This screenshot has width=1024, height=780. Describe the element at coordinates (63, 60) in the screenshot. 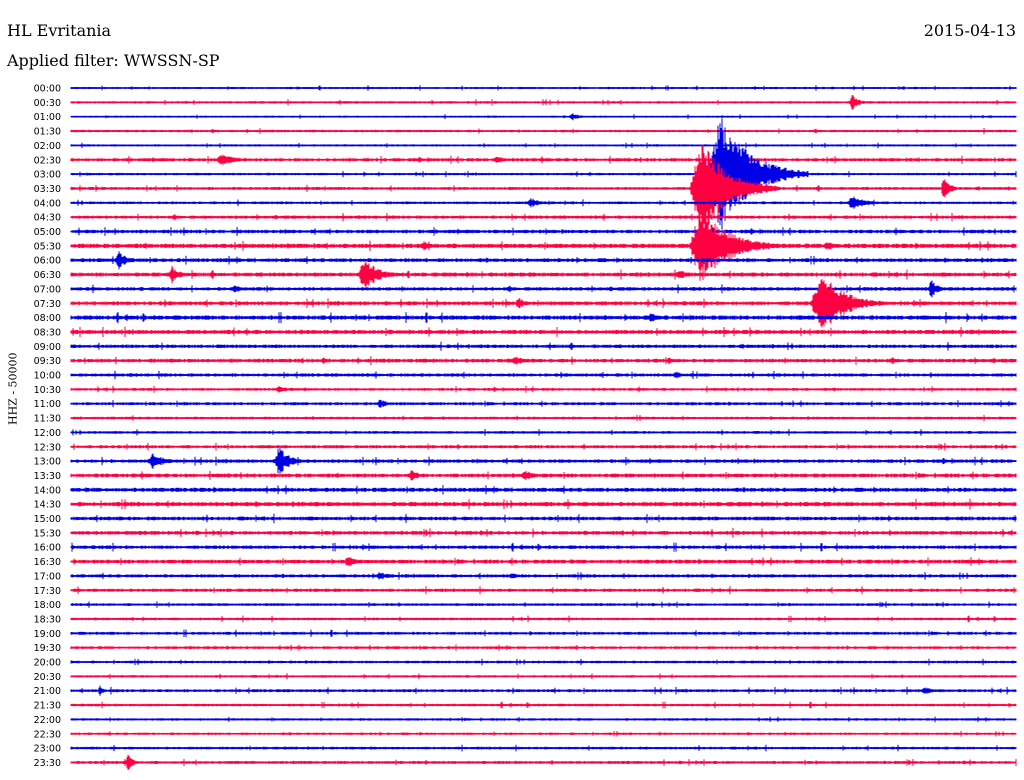

I see `filter-label: Applied filter:` at that location.